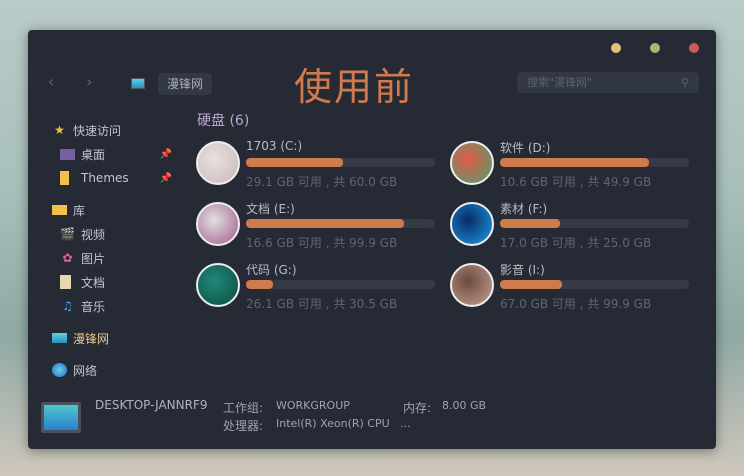 The width and height of the screenshot is (744, 476). Describe the element at coordinates (417, 408) in the screenshot. I see `memory-label: 内存:` at that location.